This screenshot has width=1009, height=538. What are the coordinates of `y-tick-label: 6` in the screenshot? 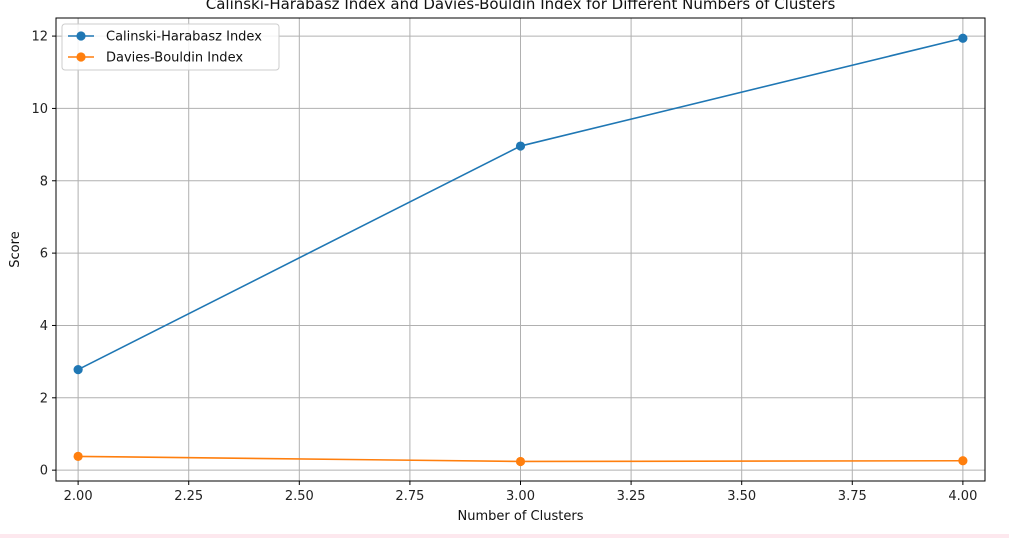 It's located at (44, 254).